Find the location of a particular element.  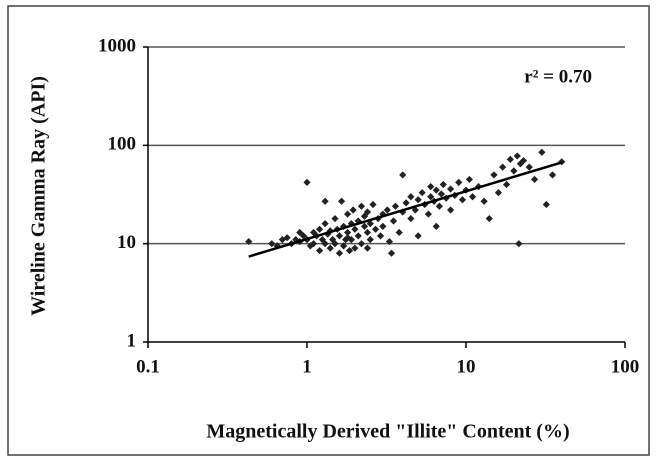

y-tick-label: 100 is located at coordinates (122, 144).